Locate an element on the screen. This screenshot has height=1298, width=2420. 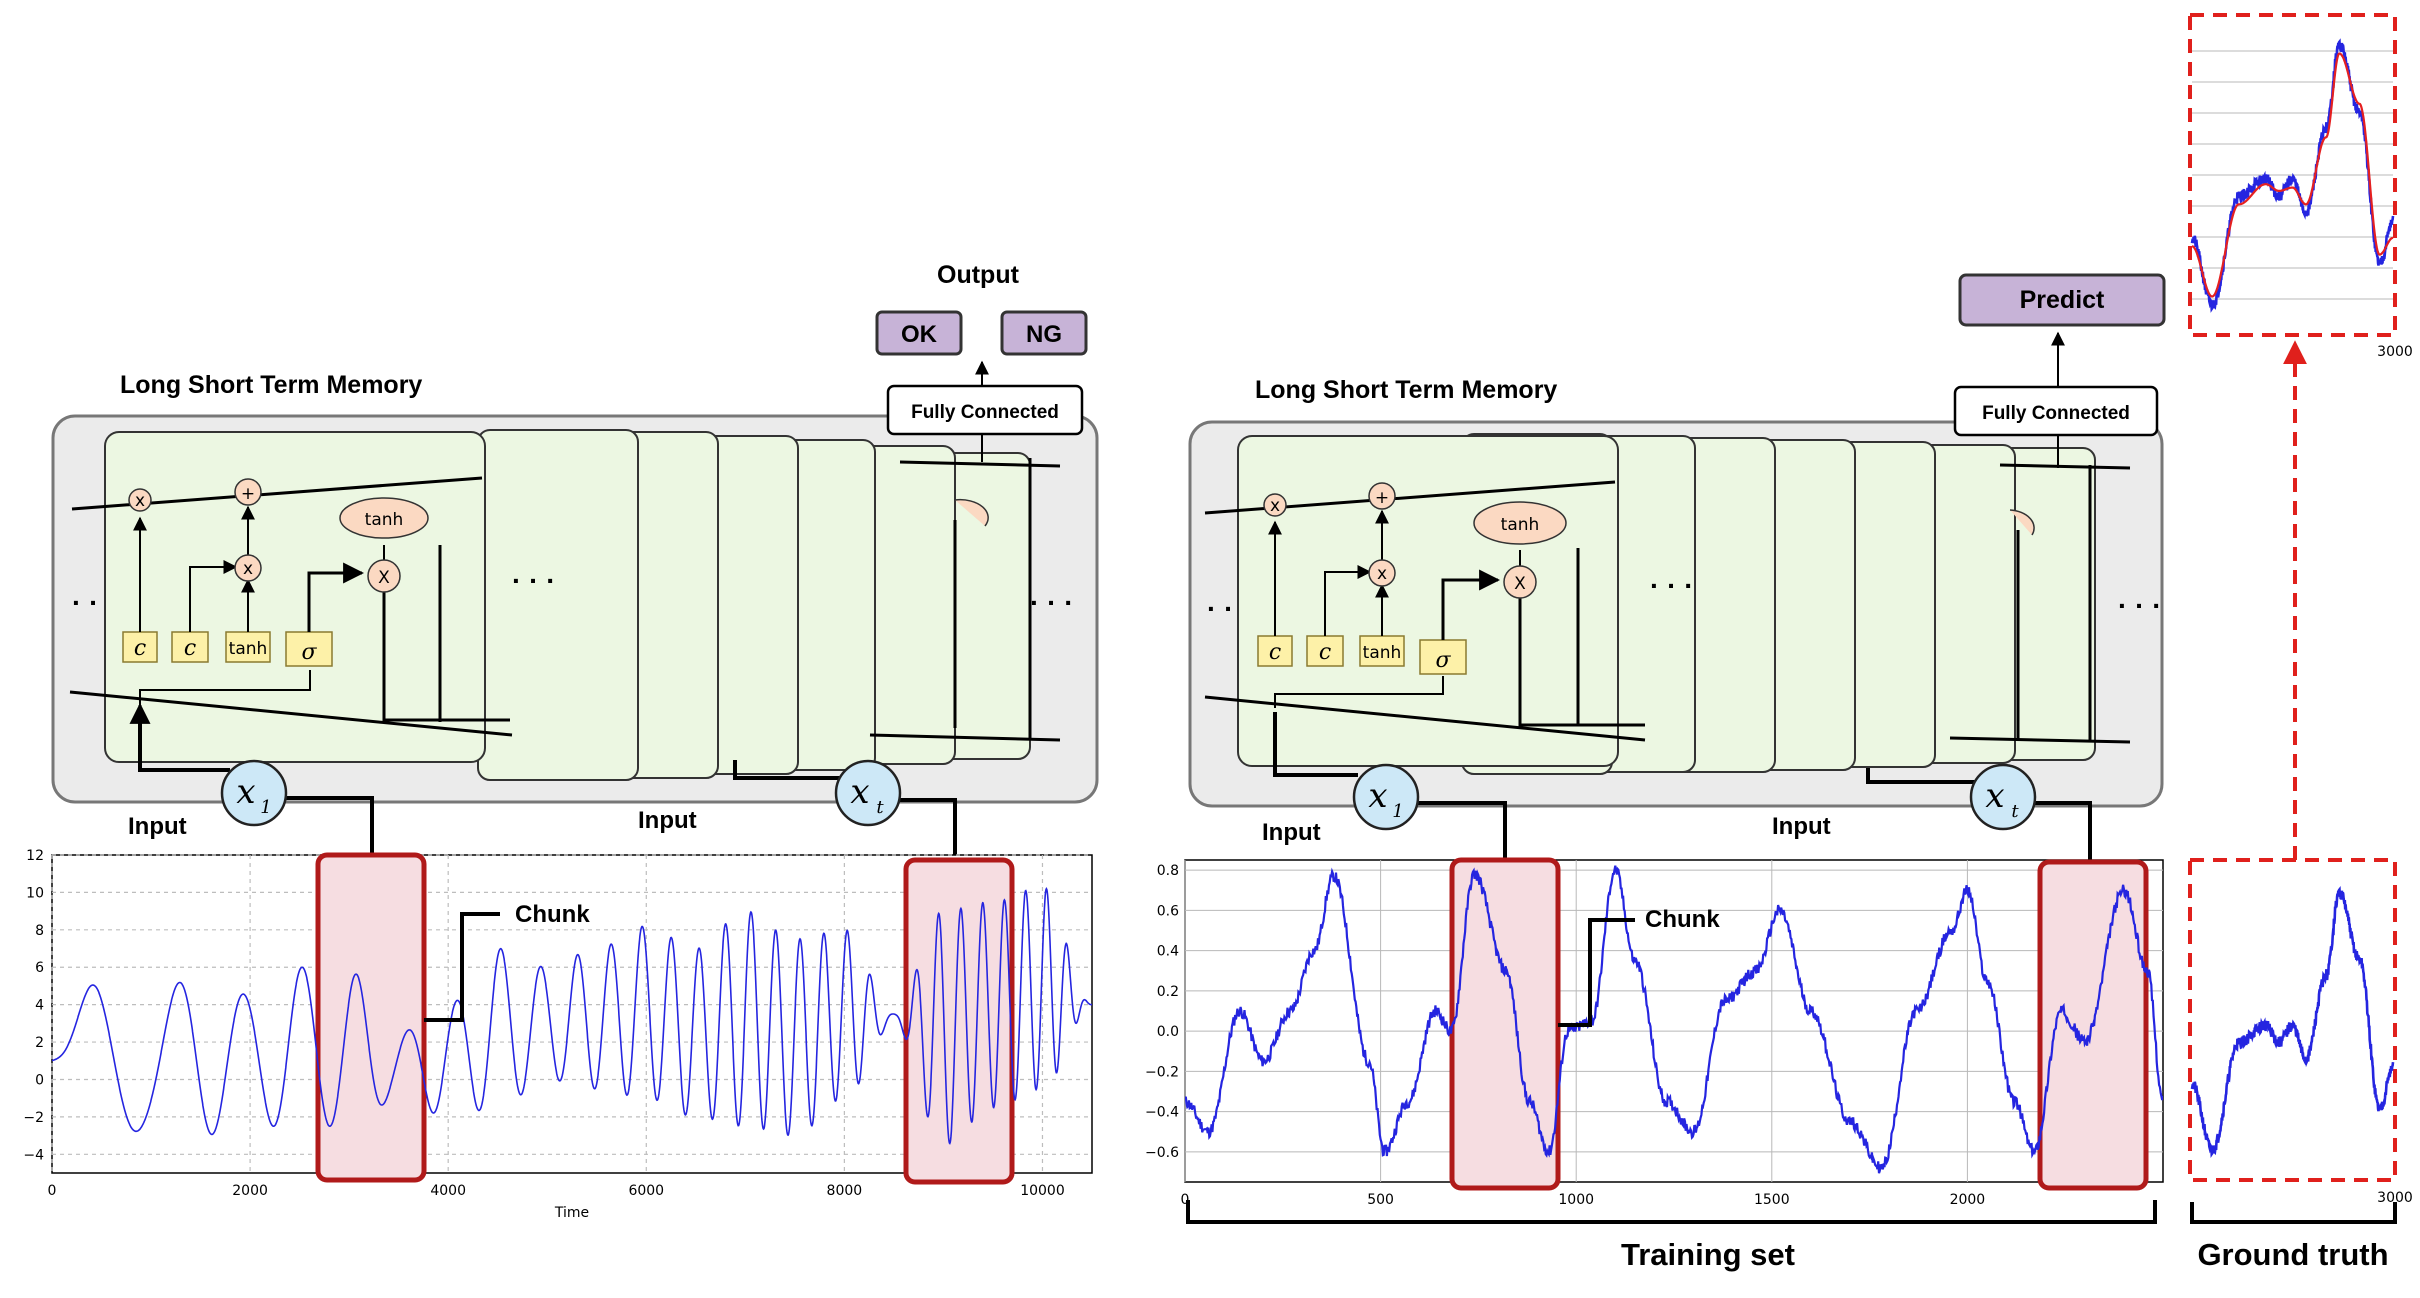
right-gate-sigma: σ is located at coordinates (1443, 657).